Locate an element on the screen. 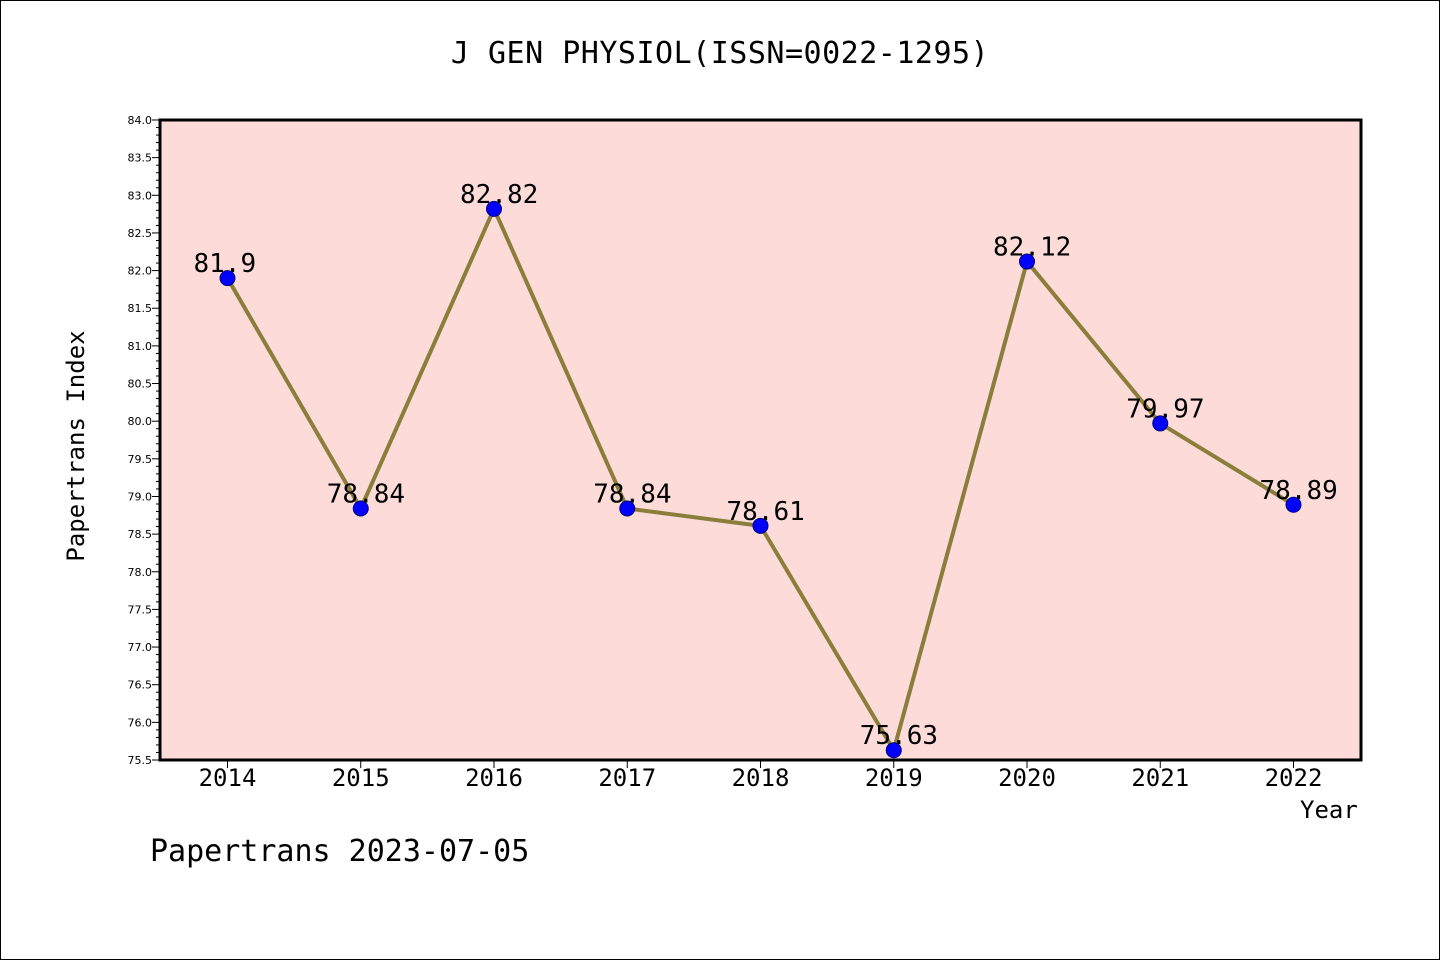 Image resolution: width=1440 pixels, height=960 pixels. x-tick-label: 2021 is located at coordinates (1160, 778).